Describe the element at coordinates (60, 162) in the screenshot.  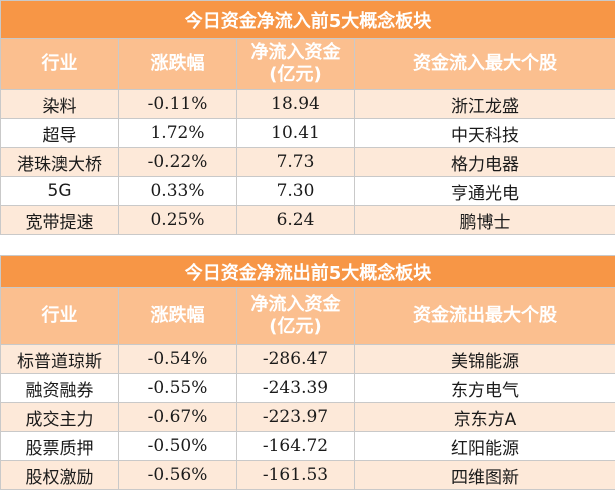
I see `industry-cell: 港珠澳大桥` at that location.